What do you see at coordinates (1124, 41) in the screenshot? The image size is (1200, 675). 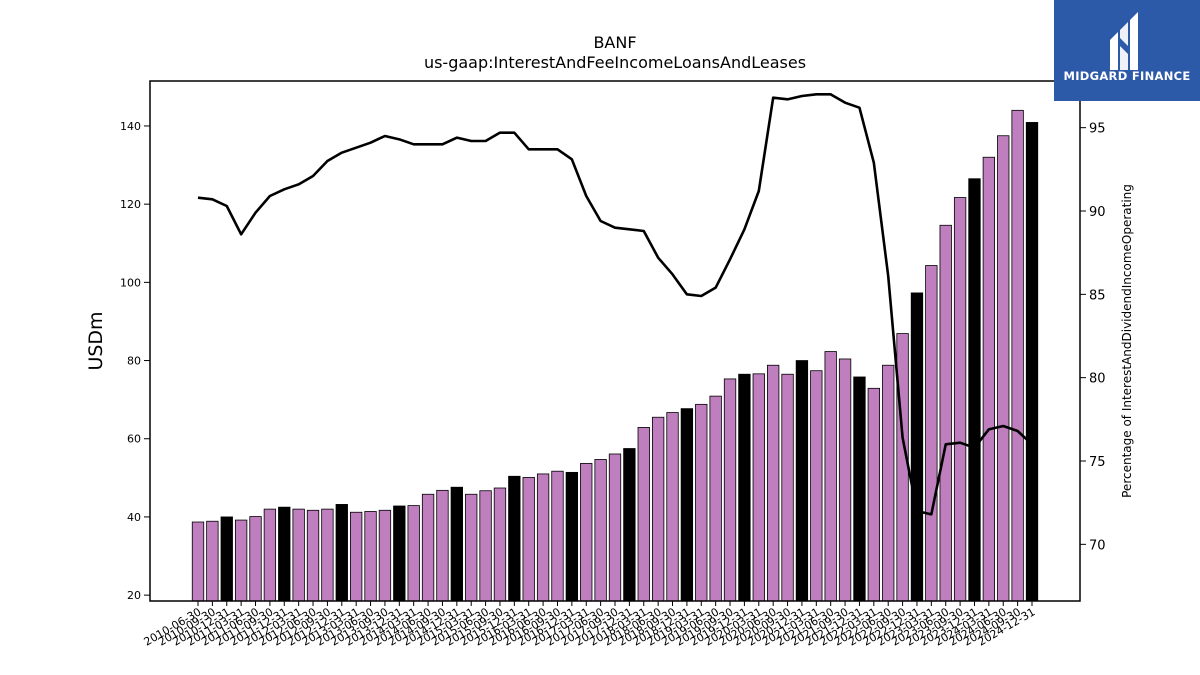 I see `midgard-logo-icon` at bounding box center [1124, 41].